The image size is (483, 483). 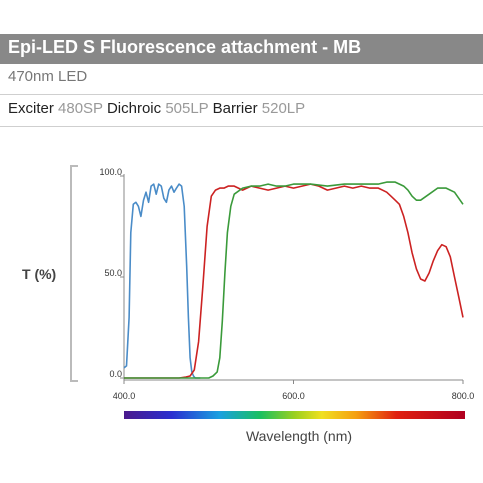 I want to click on y-tick-label: 0.0, so click(x=115, y=374).